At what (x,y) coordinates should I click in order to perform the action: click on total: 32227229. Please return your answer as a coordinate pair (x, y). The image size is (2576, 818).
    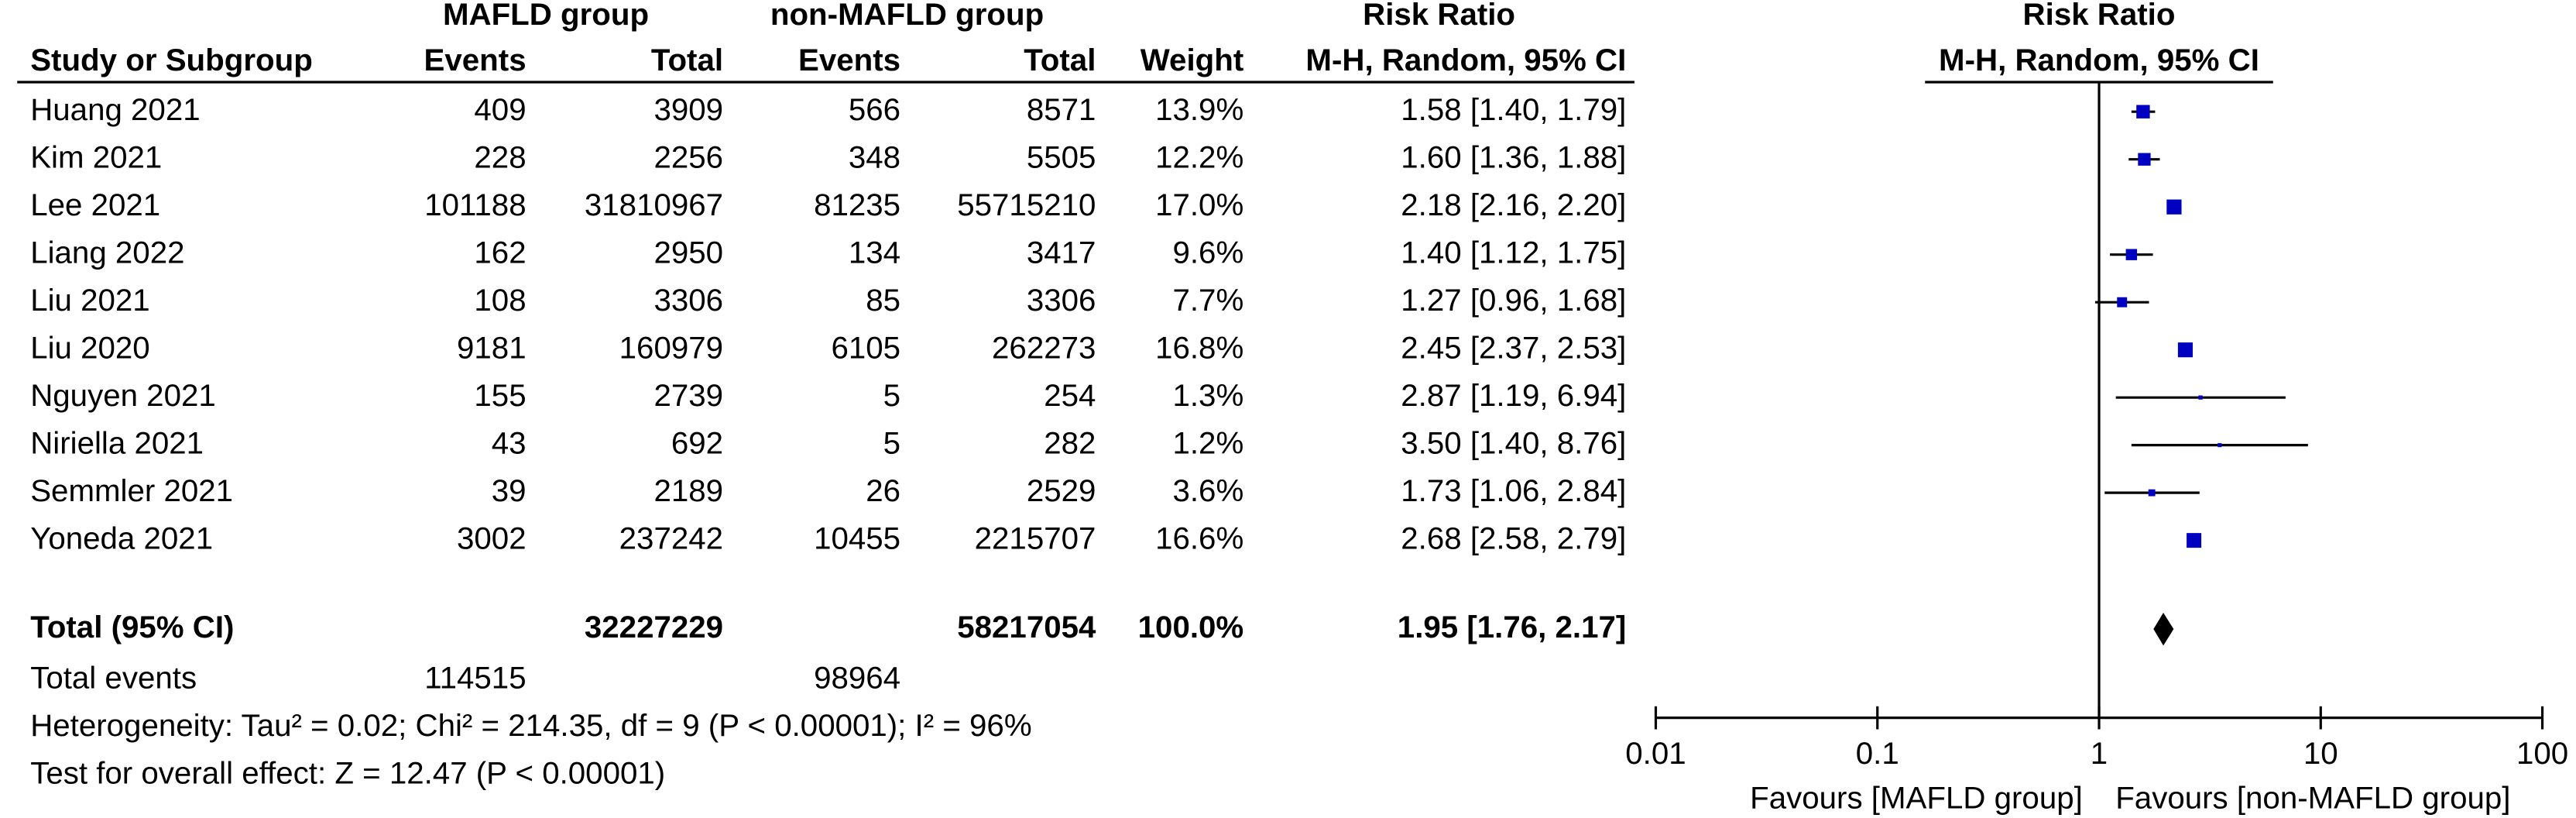
    Looking at the image, I should click on (654, 627).